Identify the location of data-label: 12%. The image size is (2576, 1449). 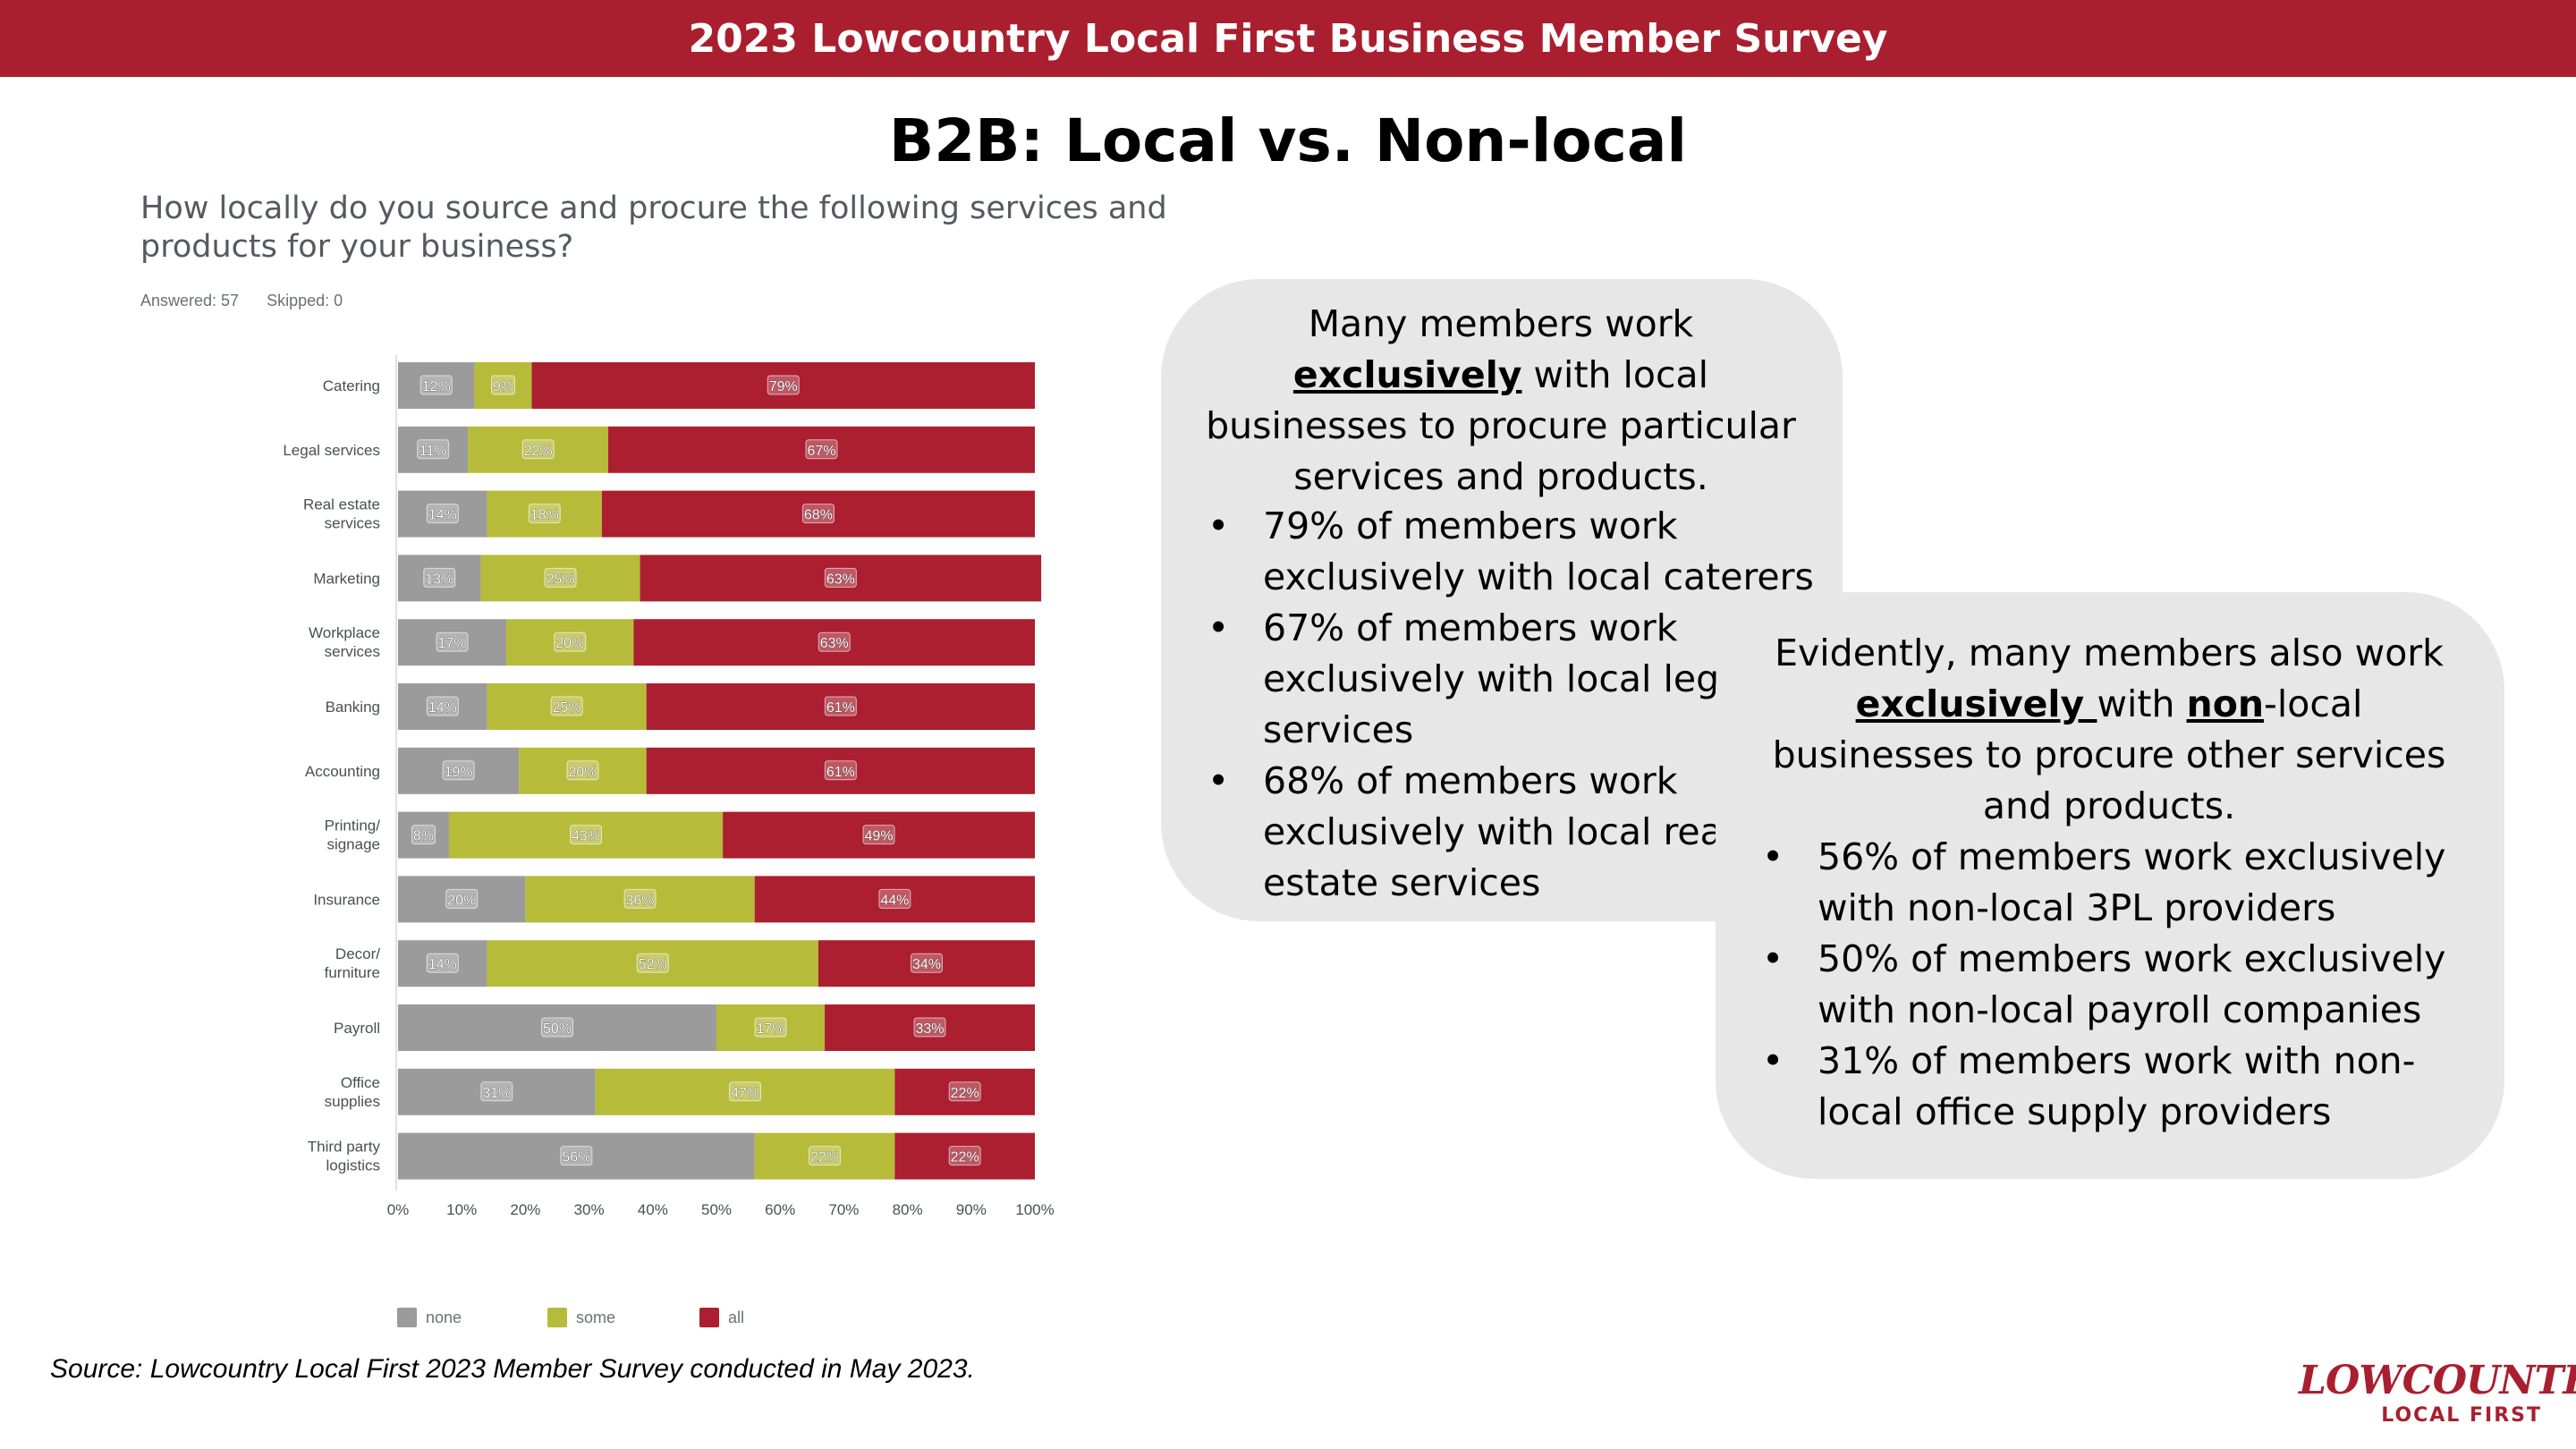
(436, 386).